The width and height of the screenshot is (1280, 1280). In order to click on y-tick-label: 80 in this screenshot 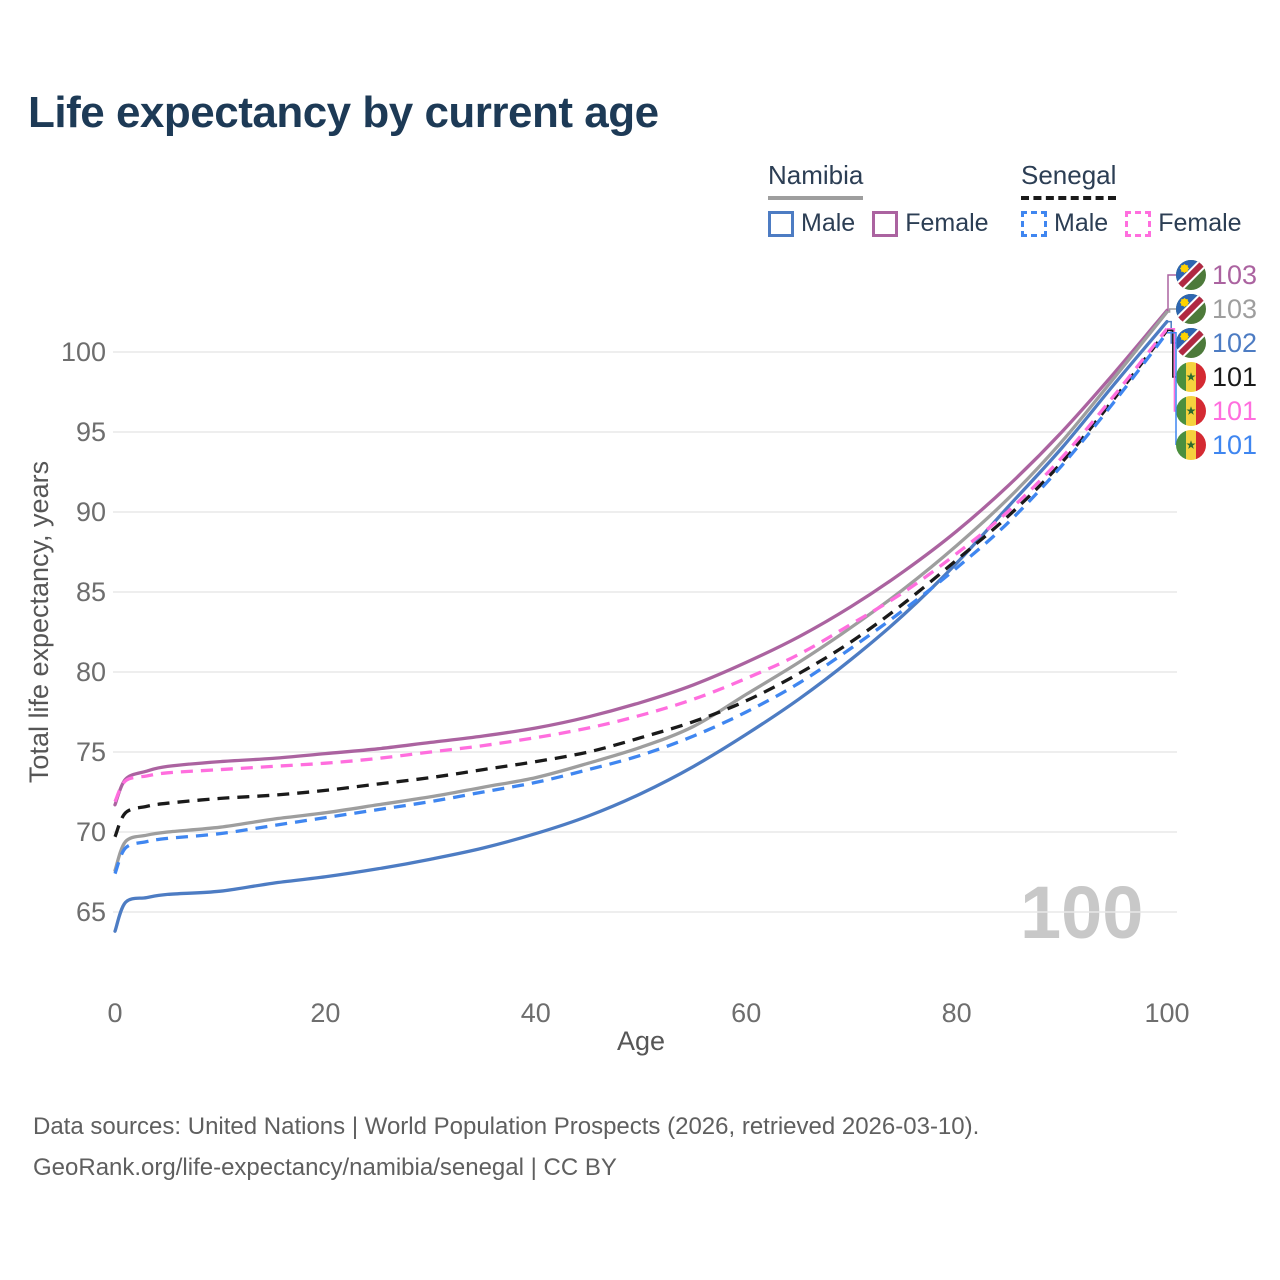, I will do `click(91, 672)`.